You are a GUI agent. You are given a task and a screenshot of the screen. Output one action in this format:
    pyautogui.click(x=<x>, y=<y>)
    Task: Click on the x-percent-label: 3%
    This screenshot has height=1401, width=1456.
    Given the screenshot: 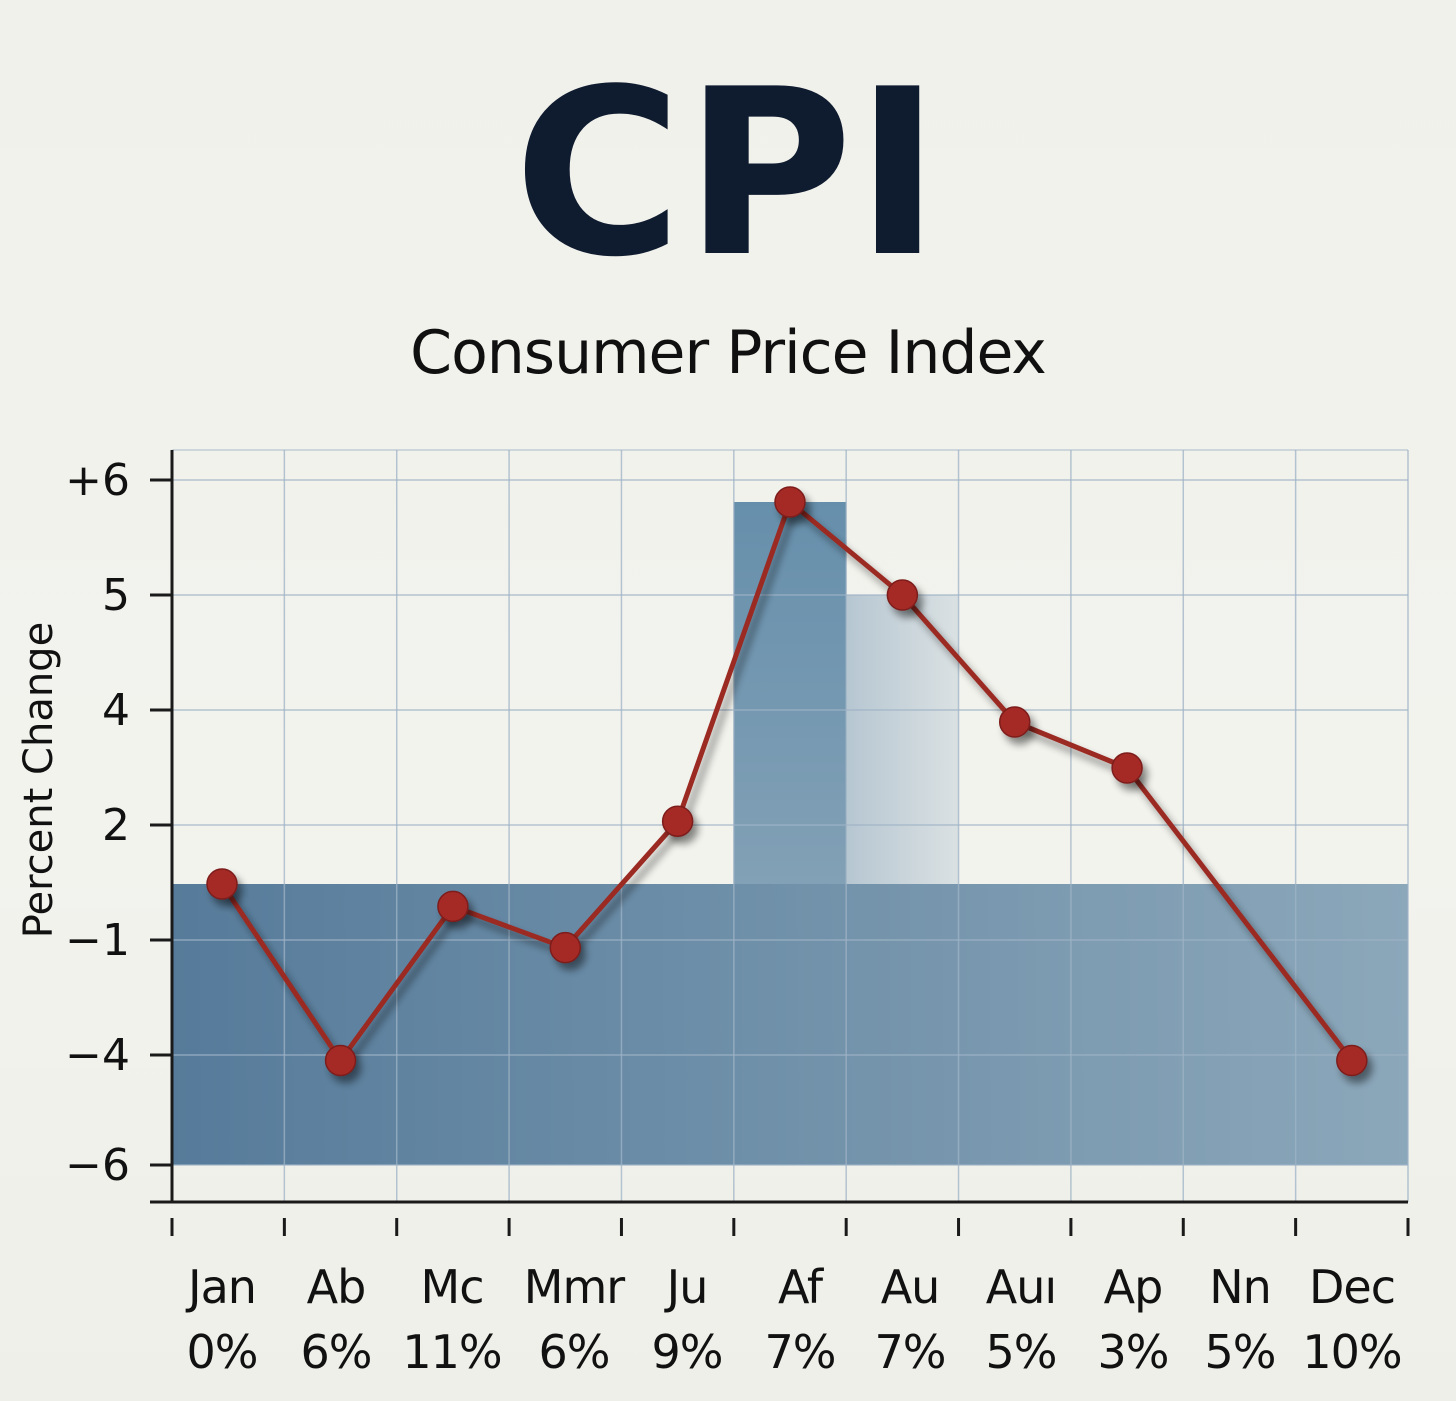 What is the action you would take?
    pyautogui.click(x=1133, y=1352)
    